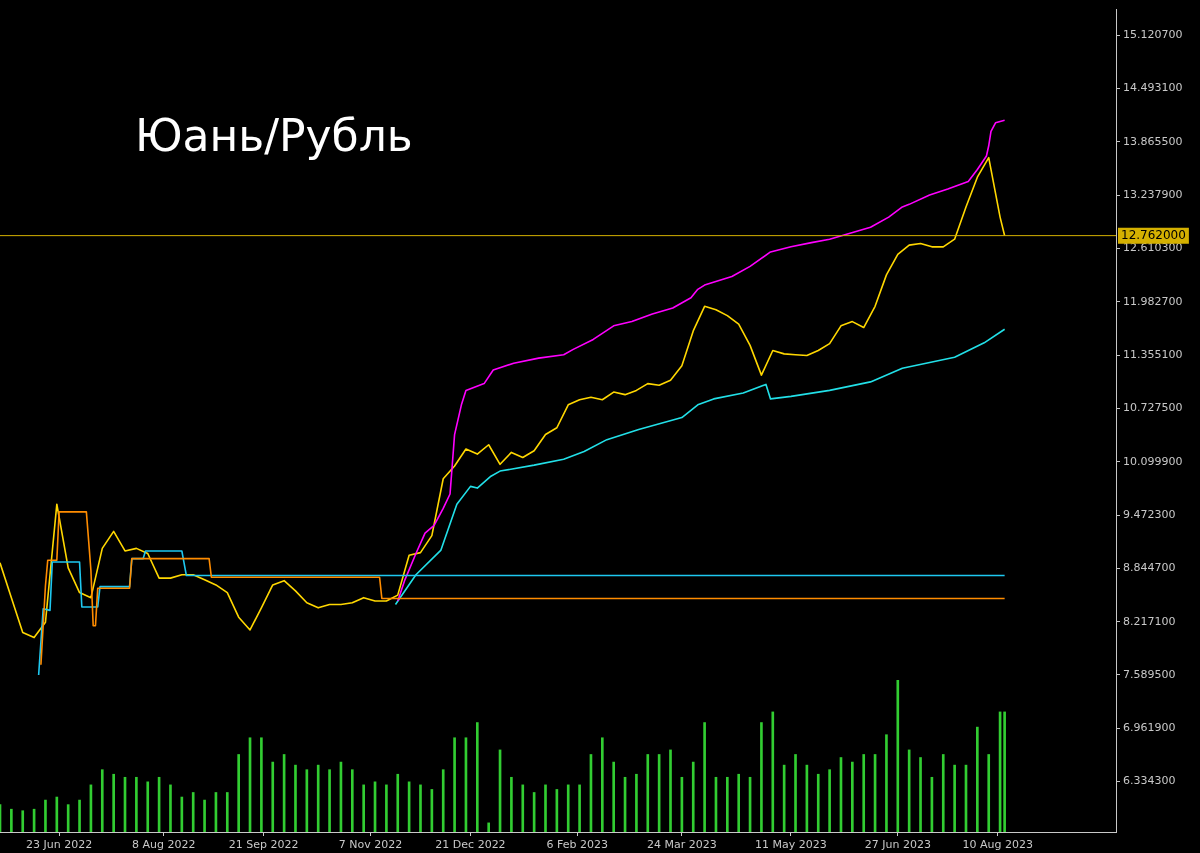  What do you see at coordinates (791, 845) in the screenshot?
I see `x-tick-label: 11 May 2023` at bounding box center [791, 845].